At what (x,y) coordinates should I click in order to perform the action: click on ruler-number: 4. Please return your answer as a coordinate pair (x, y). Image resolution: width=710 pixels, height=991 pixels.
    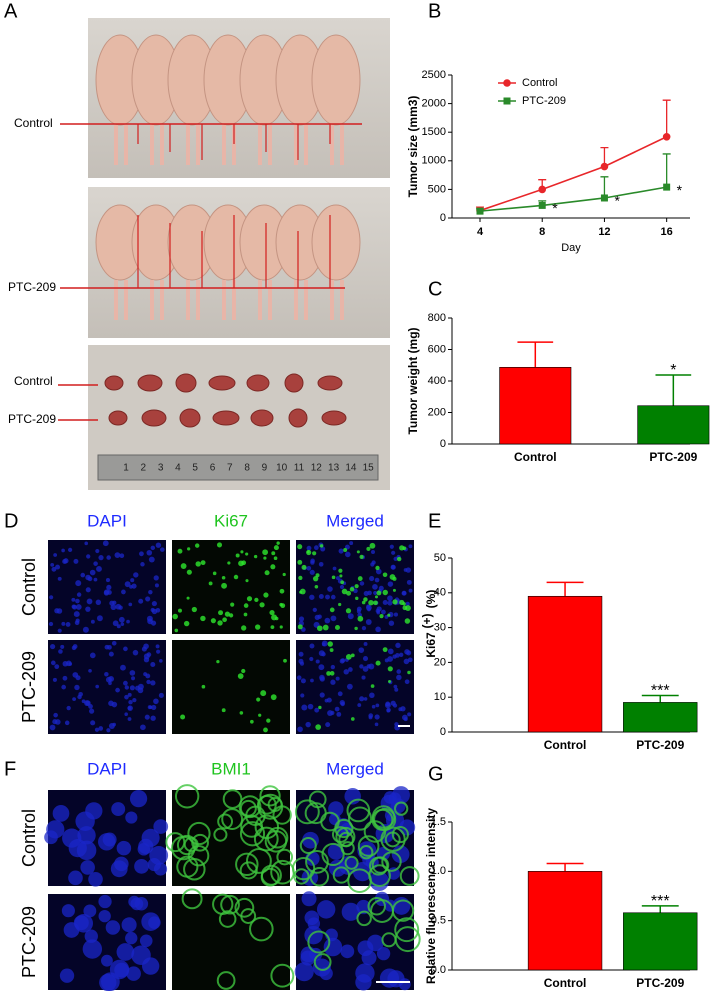
    Looking at the image, I should click on (178, 468).